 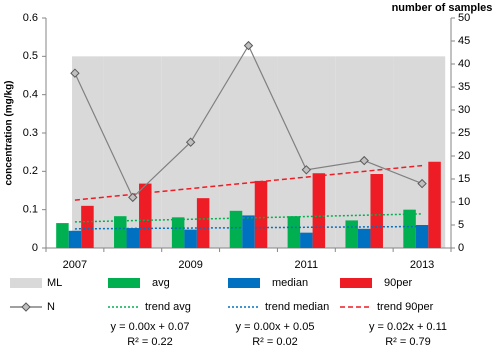 What do you see at coordinates (290, 283) in the screenshot?
I see `legend-label: median` at bounding box center [290, 283].